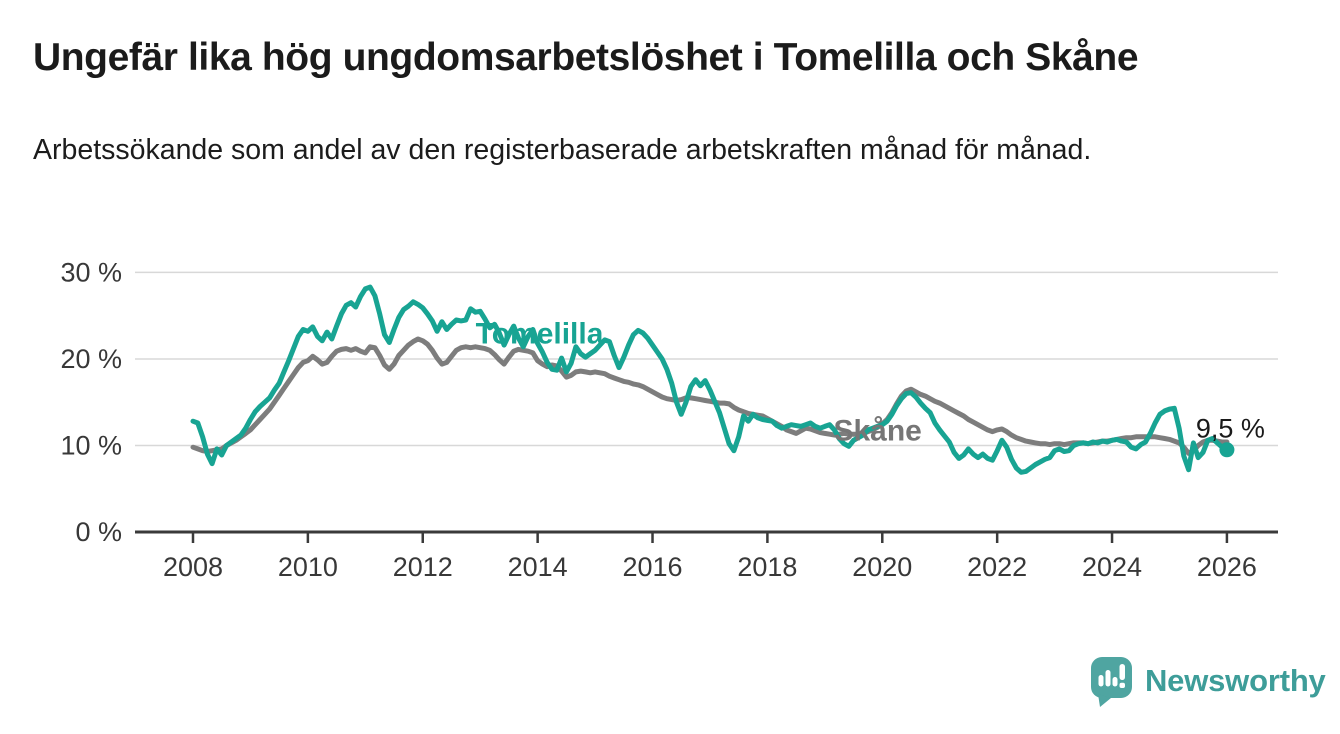  I want to click on x-tick-label-2022: 2022, so click(997, 567).